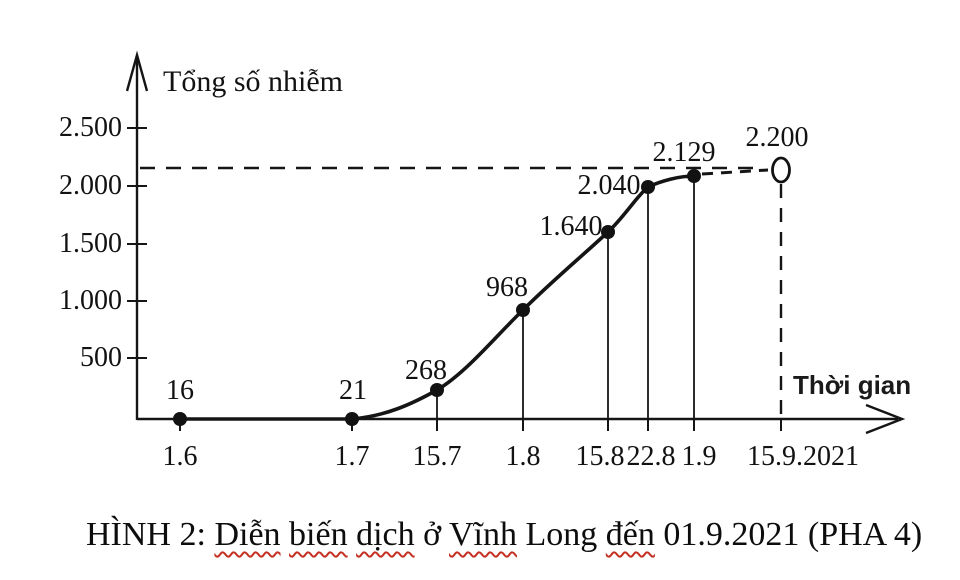  What do you see at coordinates (507, 287) in the screenshot?
I see `point-label: 968` at bounding box center [507, 287].